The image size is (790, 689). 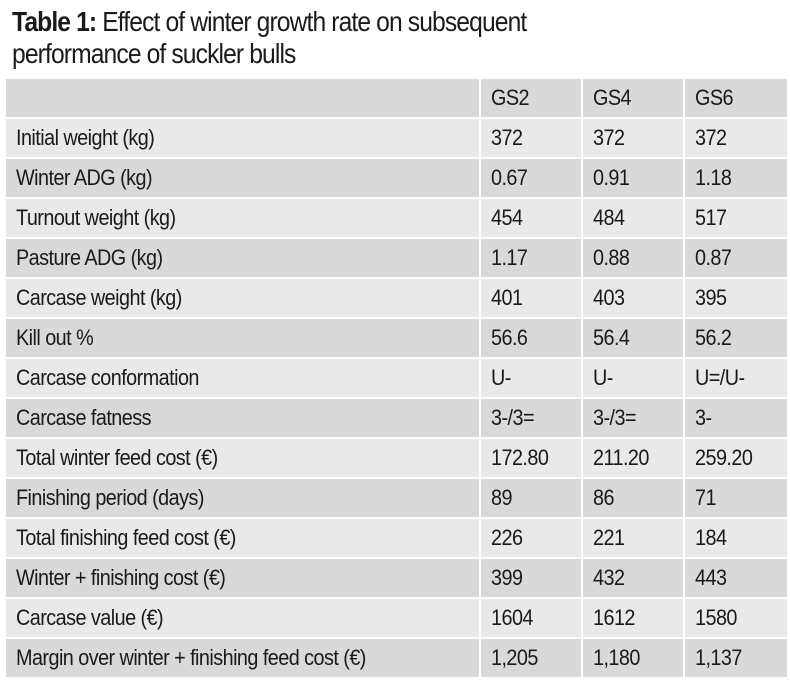 What do you see at coordinates (633, 618) in the screenshot?
I see `value-cell: 1612` at bounding box center [633, 618].